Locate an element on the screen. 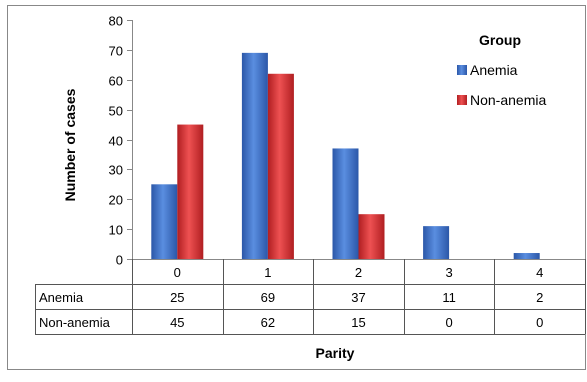  x-axis-label: Parity is located at coordinates (335, 353).